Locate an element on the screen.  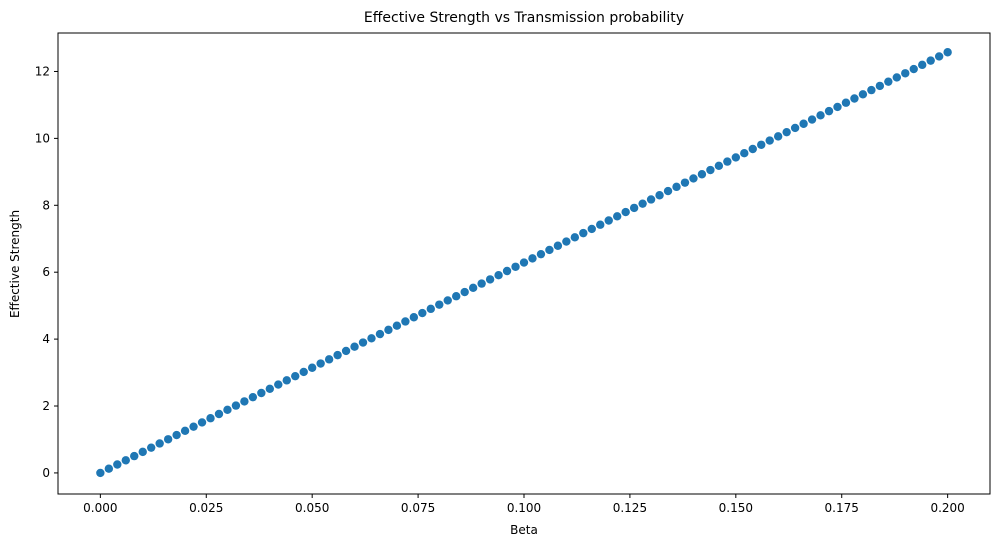
y-tick-label: 6 is located at coordinates (46, 272).